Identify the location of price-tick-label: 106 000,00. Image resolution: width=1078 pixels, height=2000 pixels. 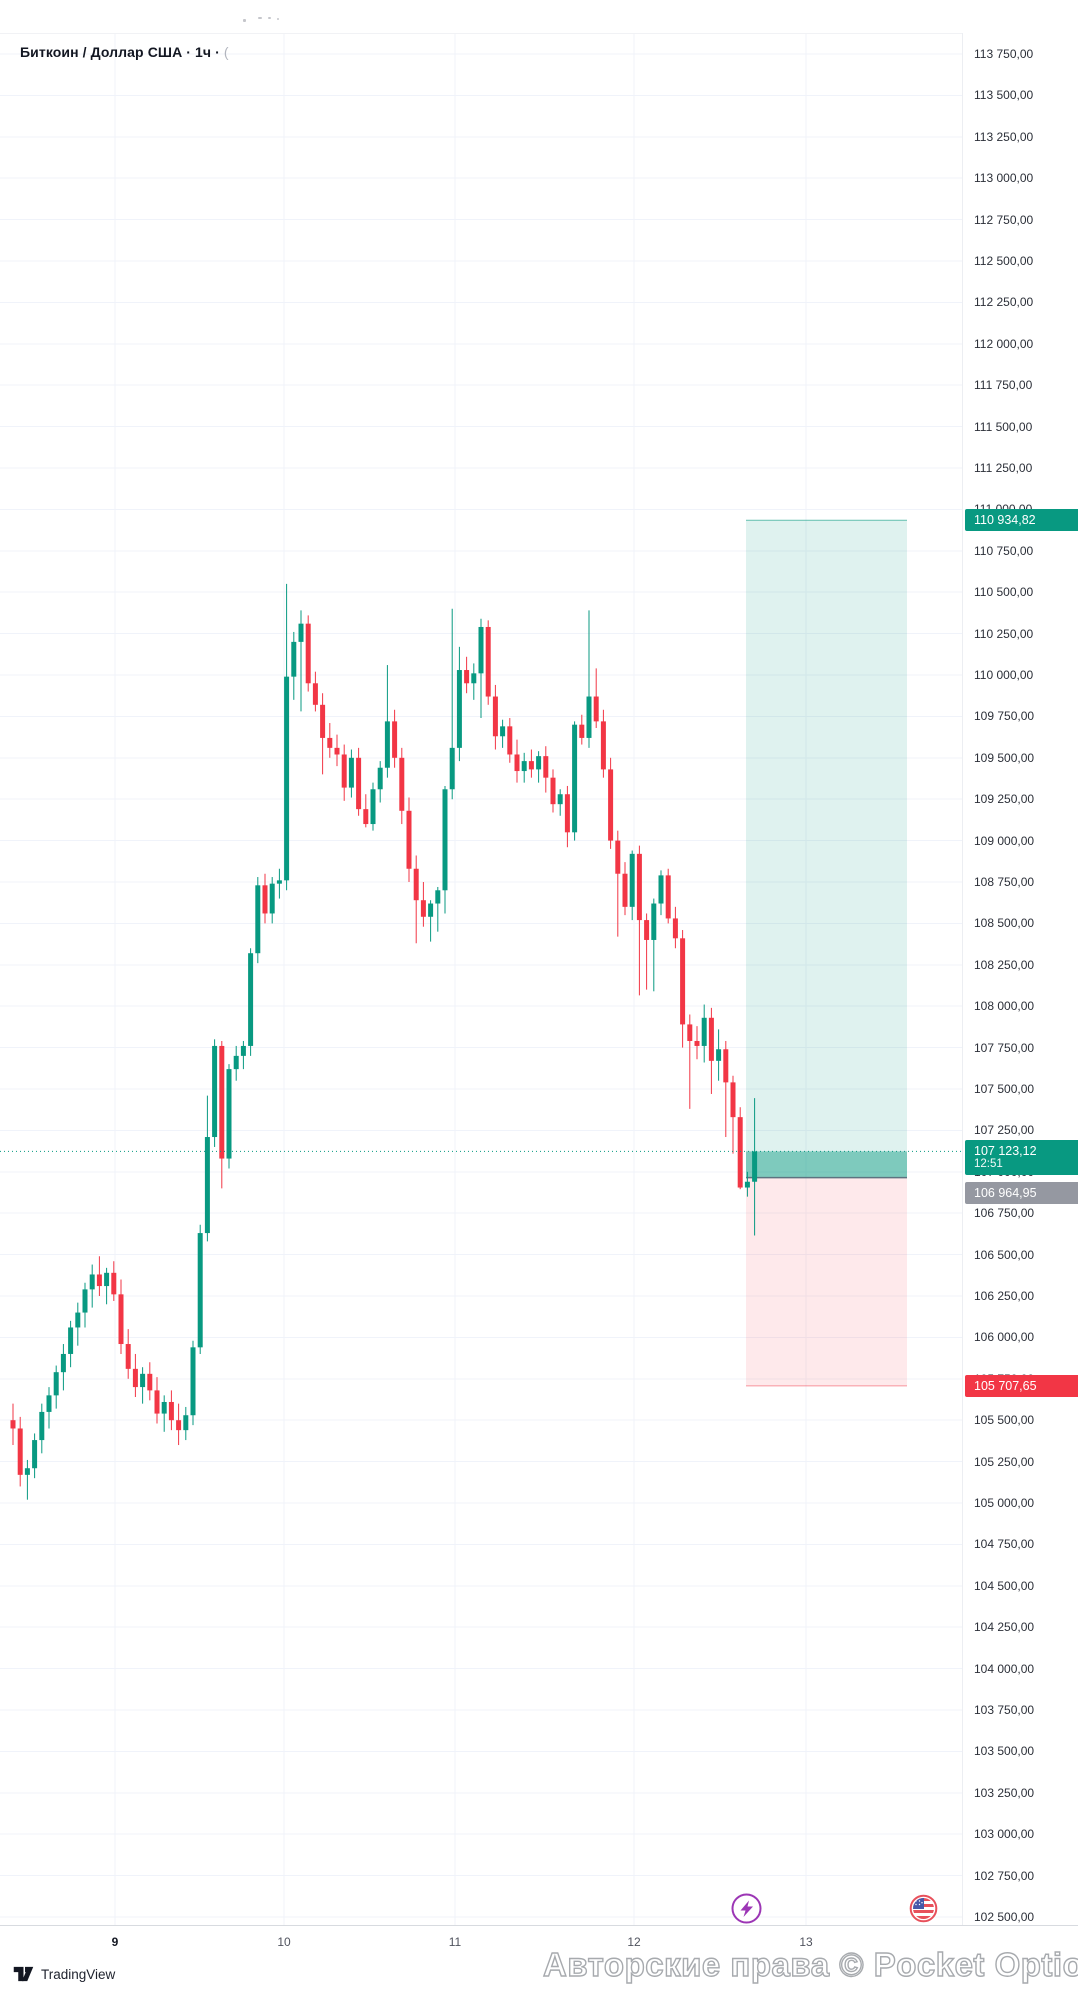
(1004, 1337).